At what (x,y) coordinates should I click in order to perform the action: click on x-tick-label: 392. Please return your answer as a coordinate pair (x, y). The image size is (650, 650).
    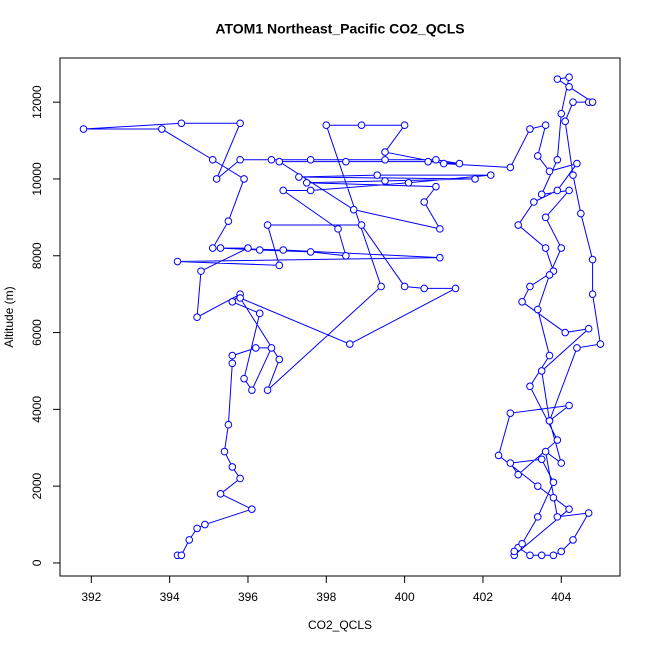
    Looking at the image, I should click on (91, 597).